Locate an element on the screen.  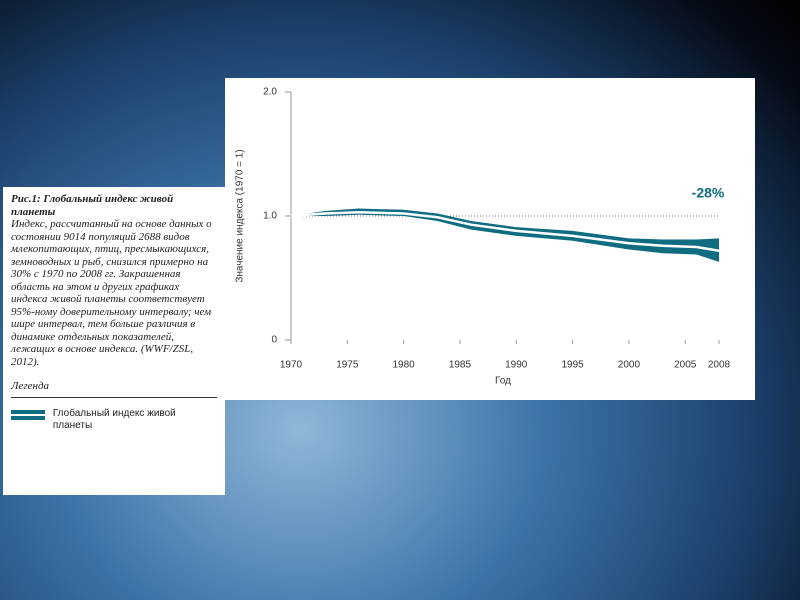
y-tick-label: 2.0 is located at coordinates (270, 92).